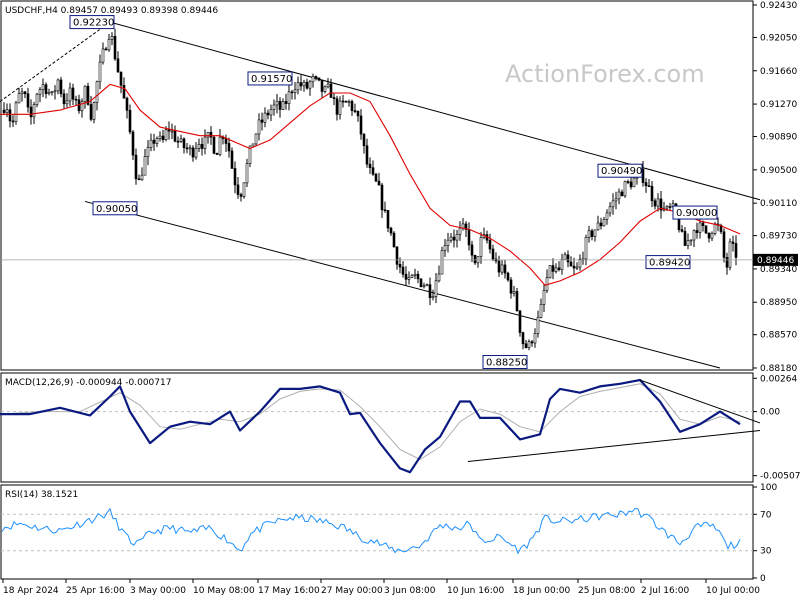  Describe the element at coordinates (668, 262) in the screenshot. I see `price-annotation: 0.89420` at that location.